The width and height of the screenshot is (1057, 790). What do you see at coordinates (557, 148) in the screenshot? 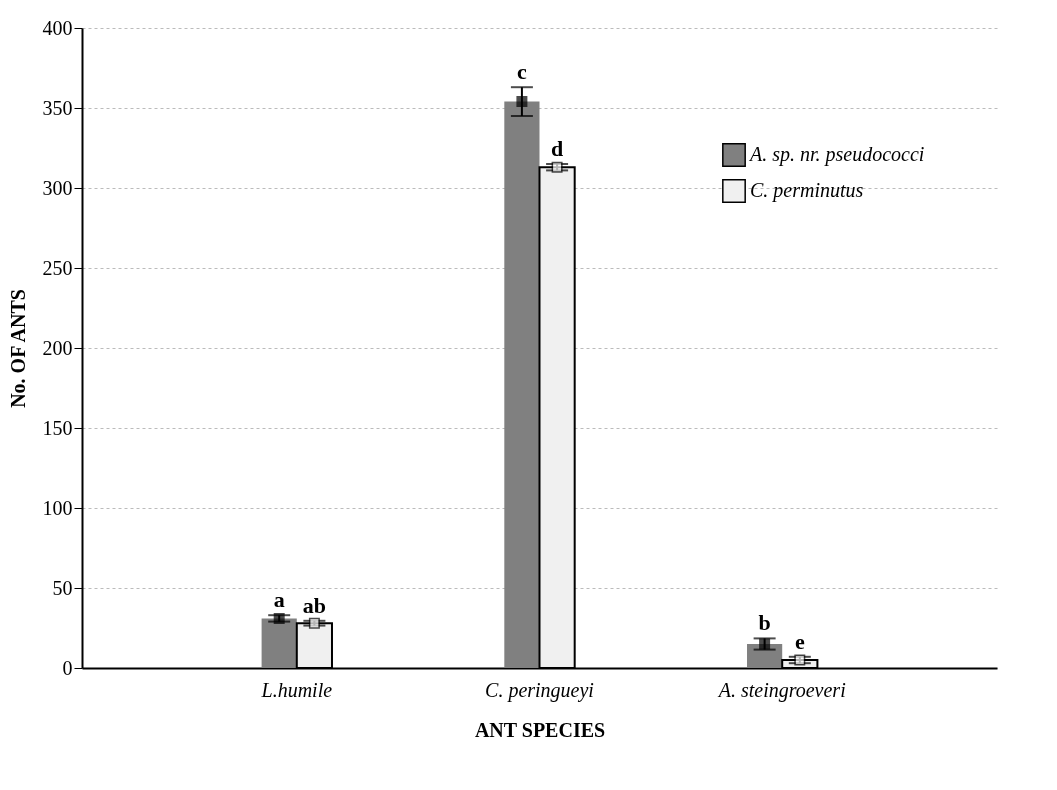
I see `annotation: d` at bounding box center [557, 148].